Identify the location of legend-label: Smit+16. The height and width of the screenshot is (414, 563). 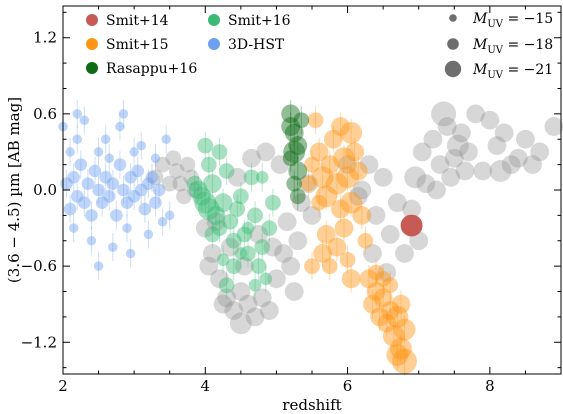
(259, 21).